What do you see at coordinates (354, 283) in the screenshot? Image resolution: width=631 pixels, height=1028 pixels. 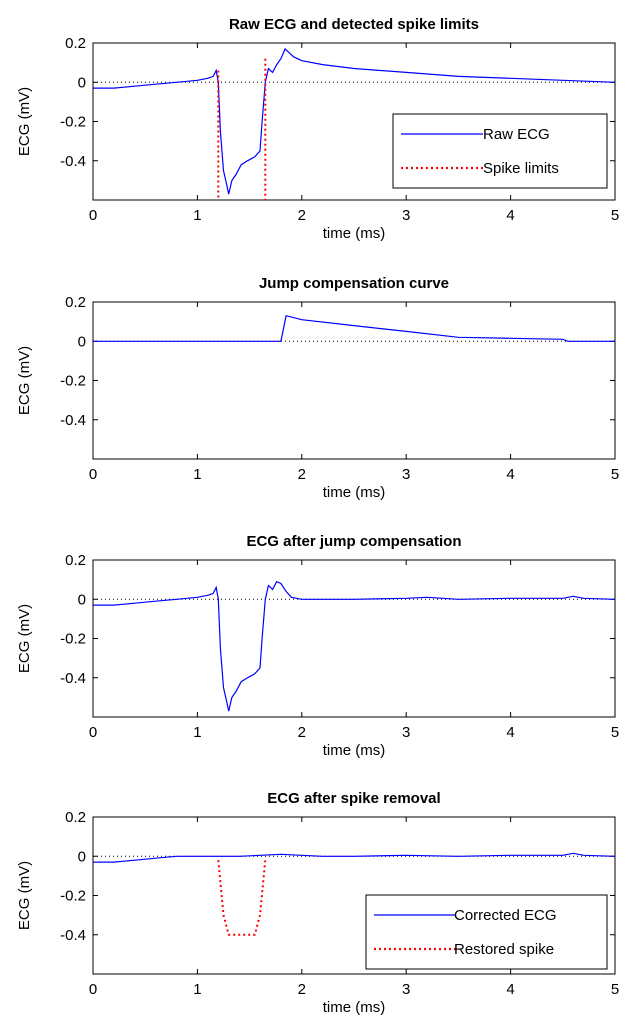 I see `chart-title: Jump compensation curve` at bounding box center [354, 283].